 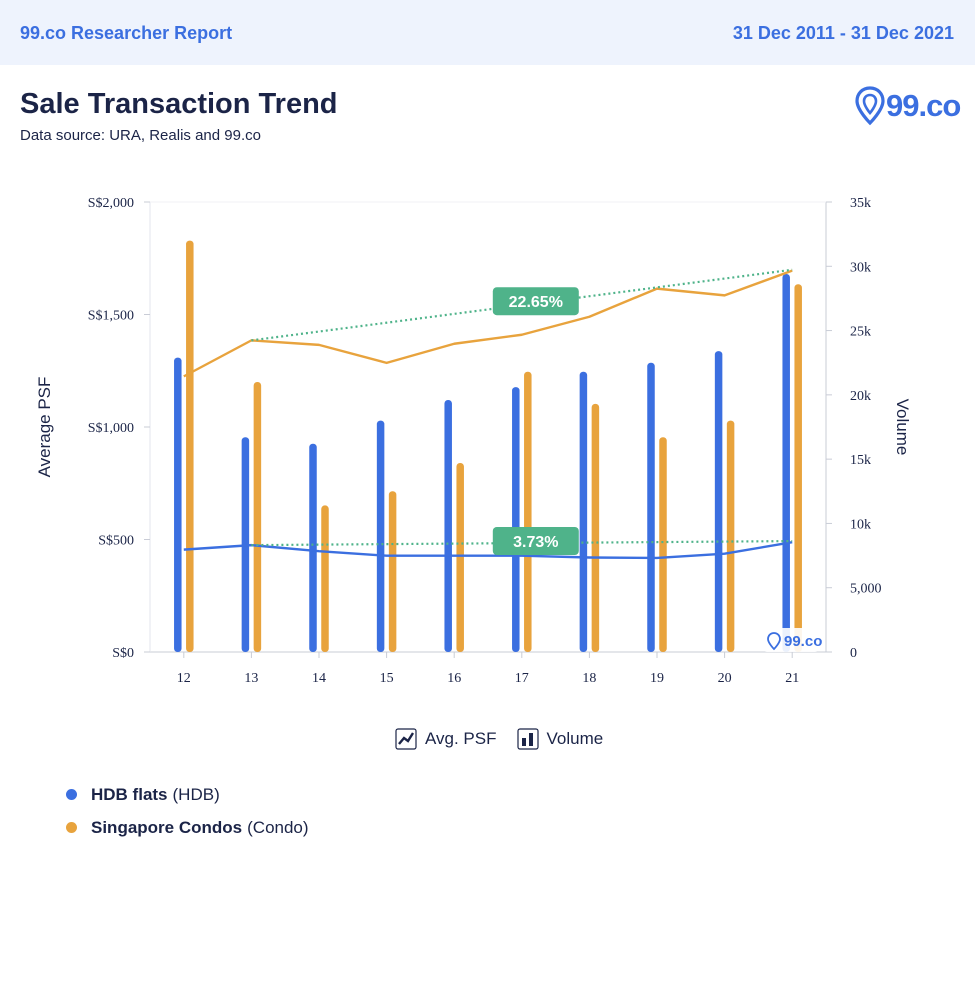 What do you see at coordinates (454, 678) in the screenshot?
I see `x-tick-label: 16` at bounding box center [454, 678].